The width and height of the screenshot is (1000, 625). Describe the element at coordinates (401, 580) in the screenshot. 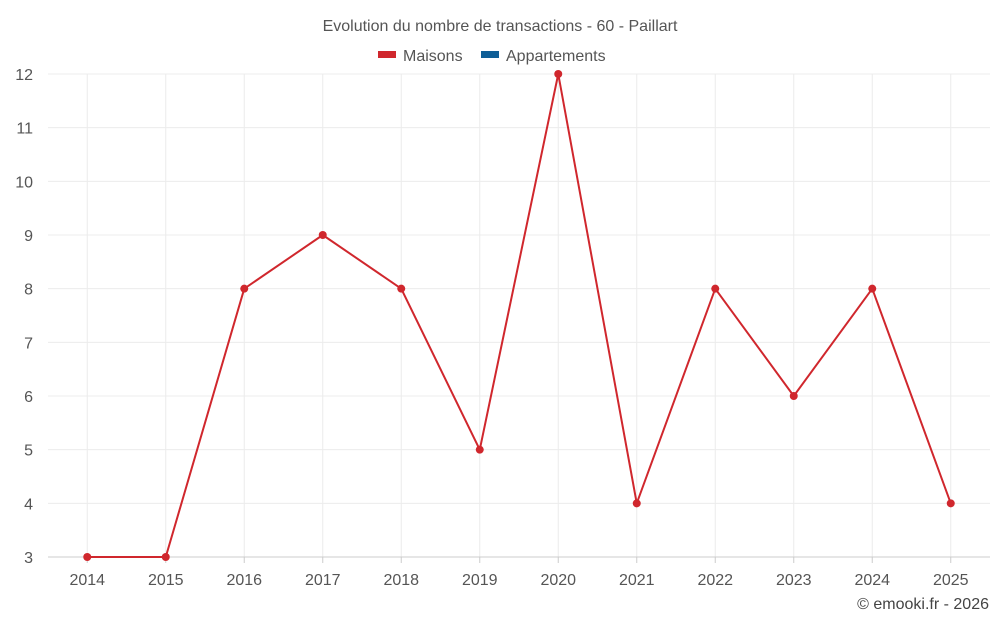

I see `x-tick-label: 2018` at that location.